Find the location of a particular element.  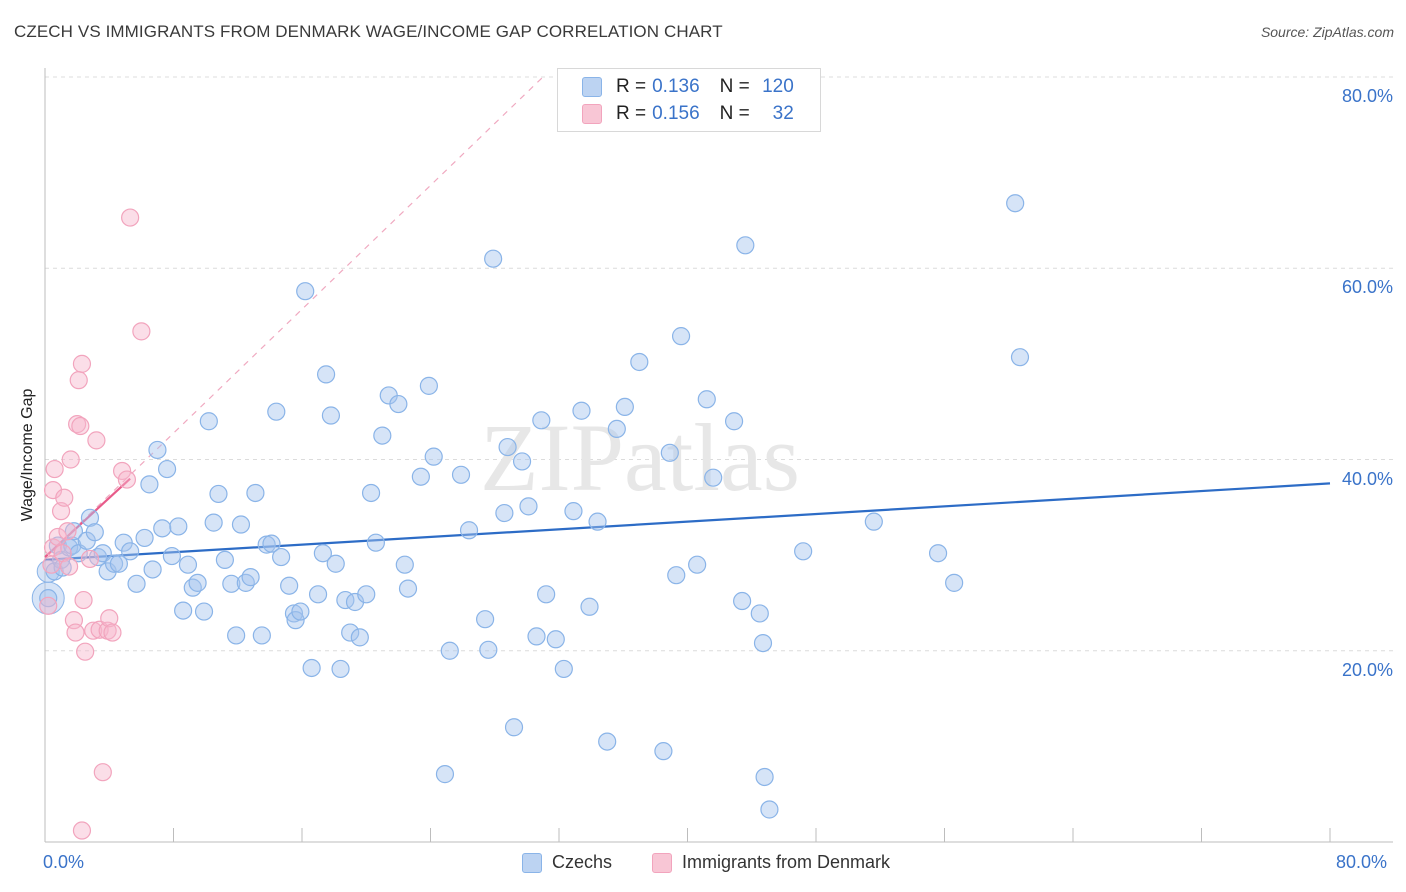

x-tick-label-max: 80.0% is located at coordinates (1362, 862).